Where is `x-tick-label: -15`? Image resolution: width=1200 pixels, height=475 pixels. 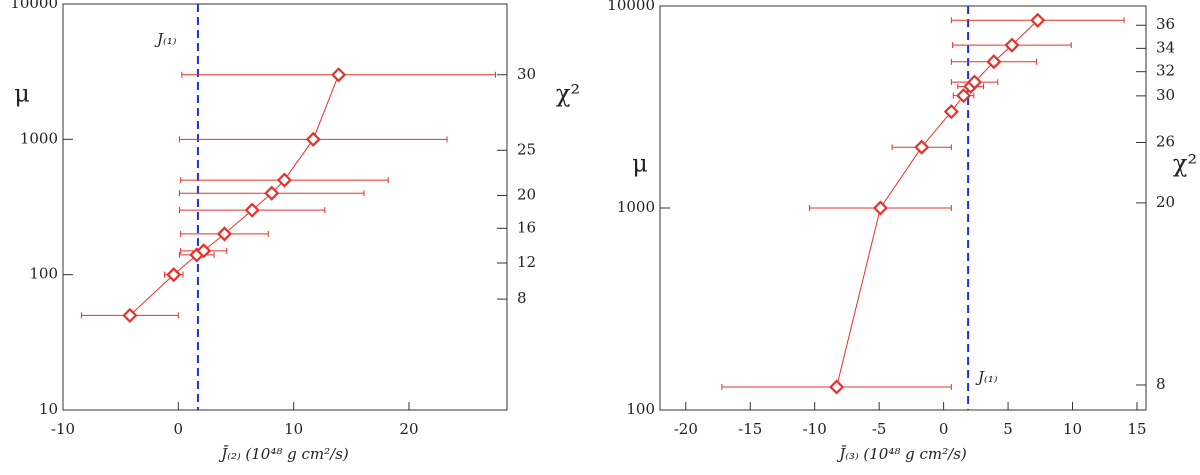
x-tick-label: -15 is located at coordinates (750, 429).